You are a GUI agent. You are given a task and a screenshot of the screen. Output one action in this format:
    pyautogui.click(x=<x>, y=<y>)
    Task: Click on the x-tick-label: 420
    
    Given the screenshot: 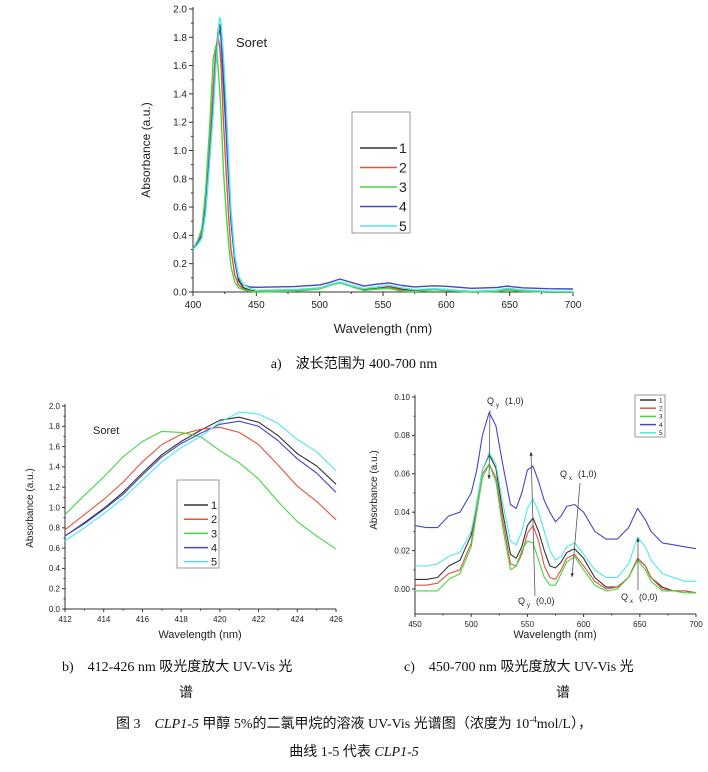 What is the action you would take?
    pyautogui.click(x=220, y=619)
    